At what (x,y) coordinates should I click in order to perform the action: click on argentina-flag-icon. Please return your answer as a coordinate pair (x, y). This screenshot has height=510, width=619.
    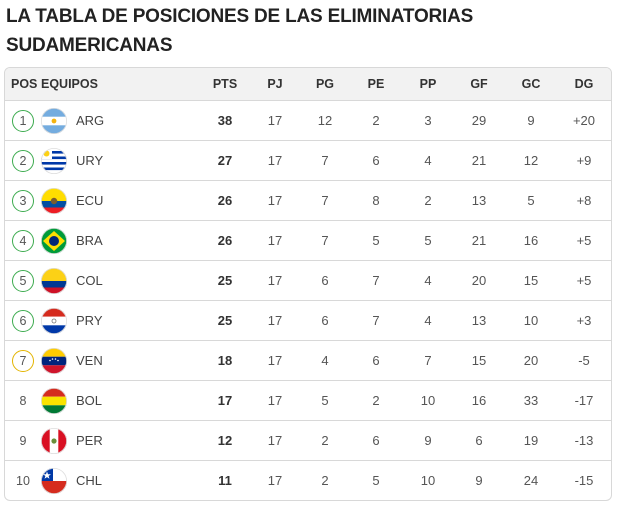
    Looking at the image, I should click on (54, 121).